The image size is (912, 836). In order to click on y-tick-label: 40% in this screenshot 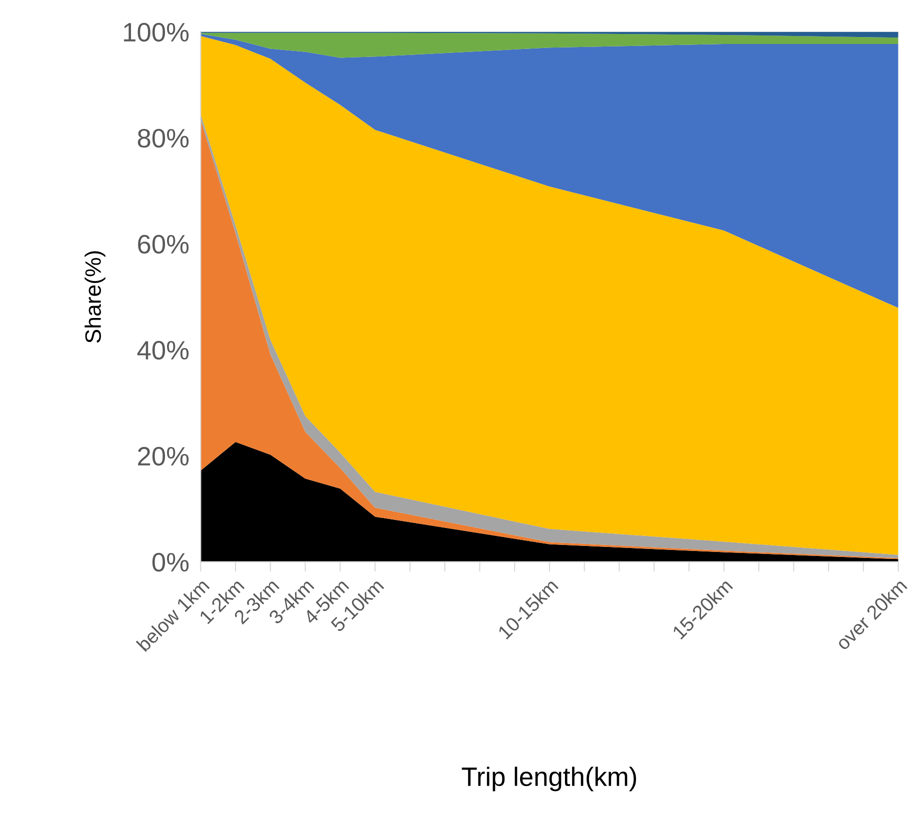, I will do `click(163, 350)`.